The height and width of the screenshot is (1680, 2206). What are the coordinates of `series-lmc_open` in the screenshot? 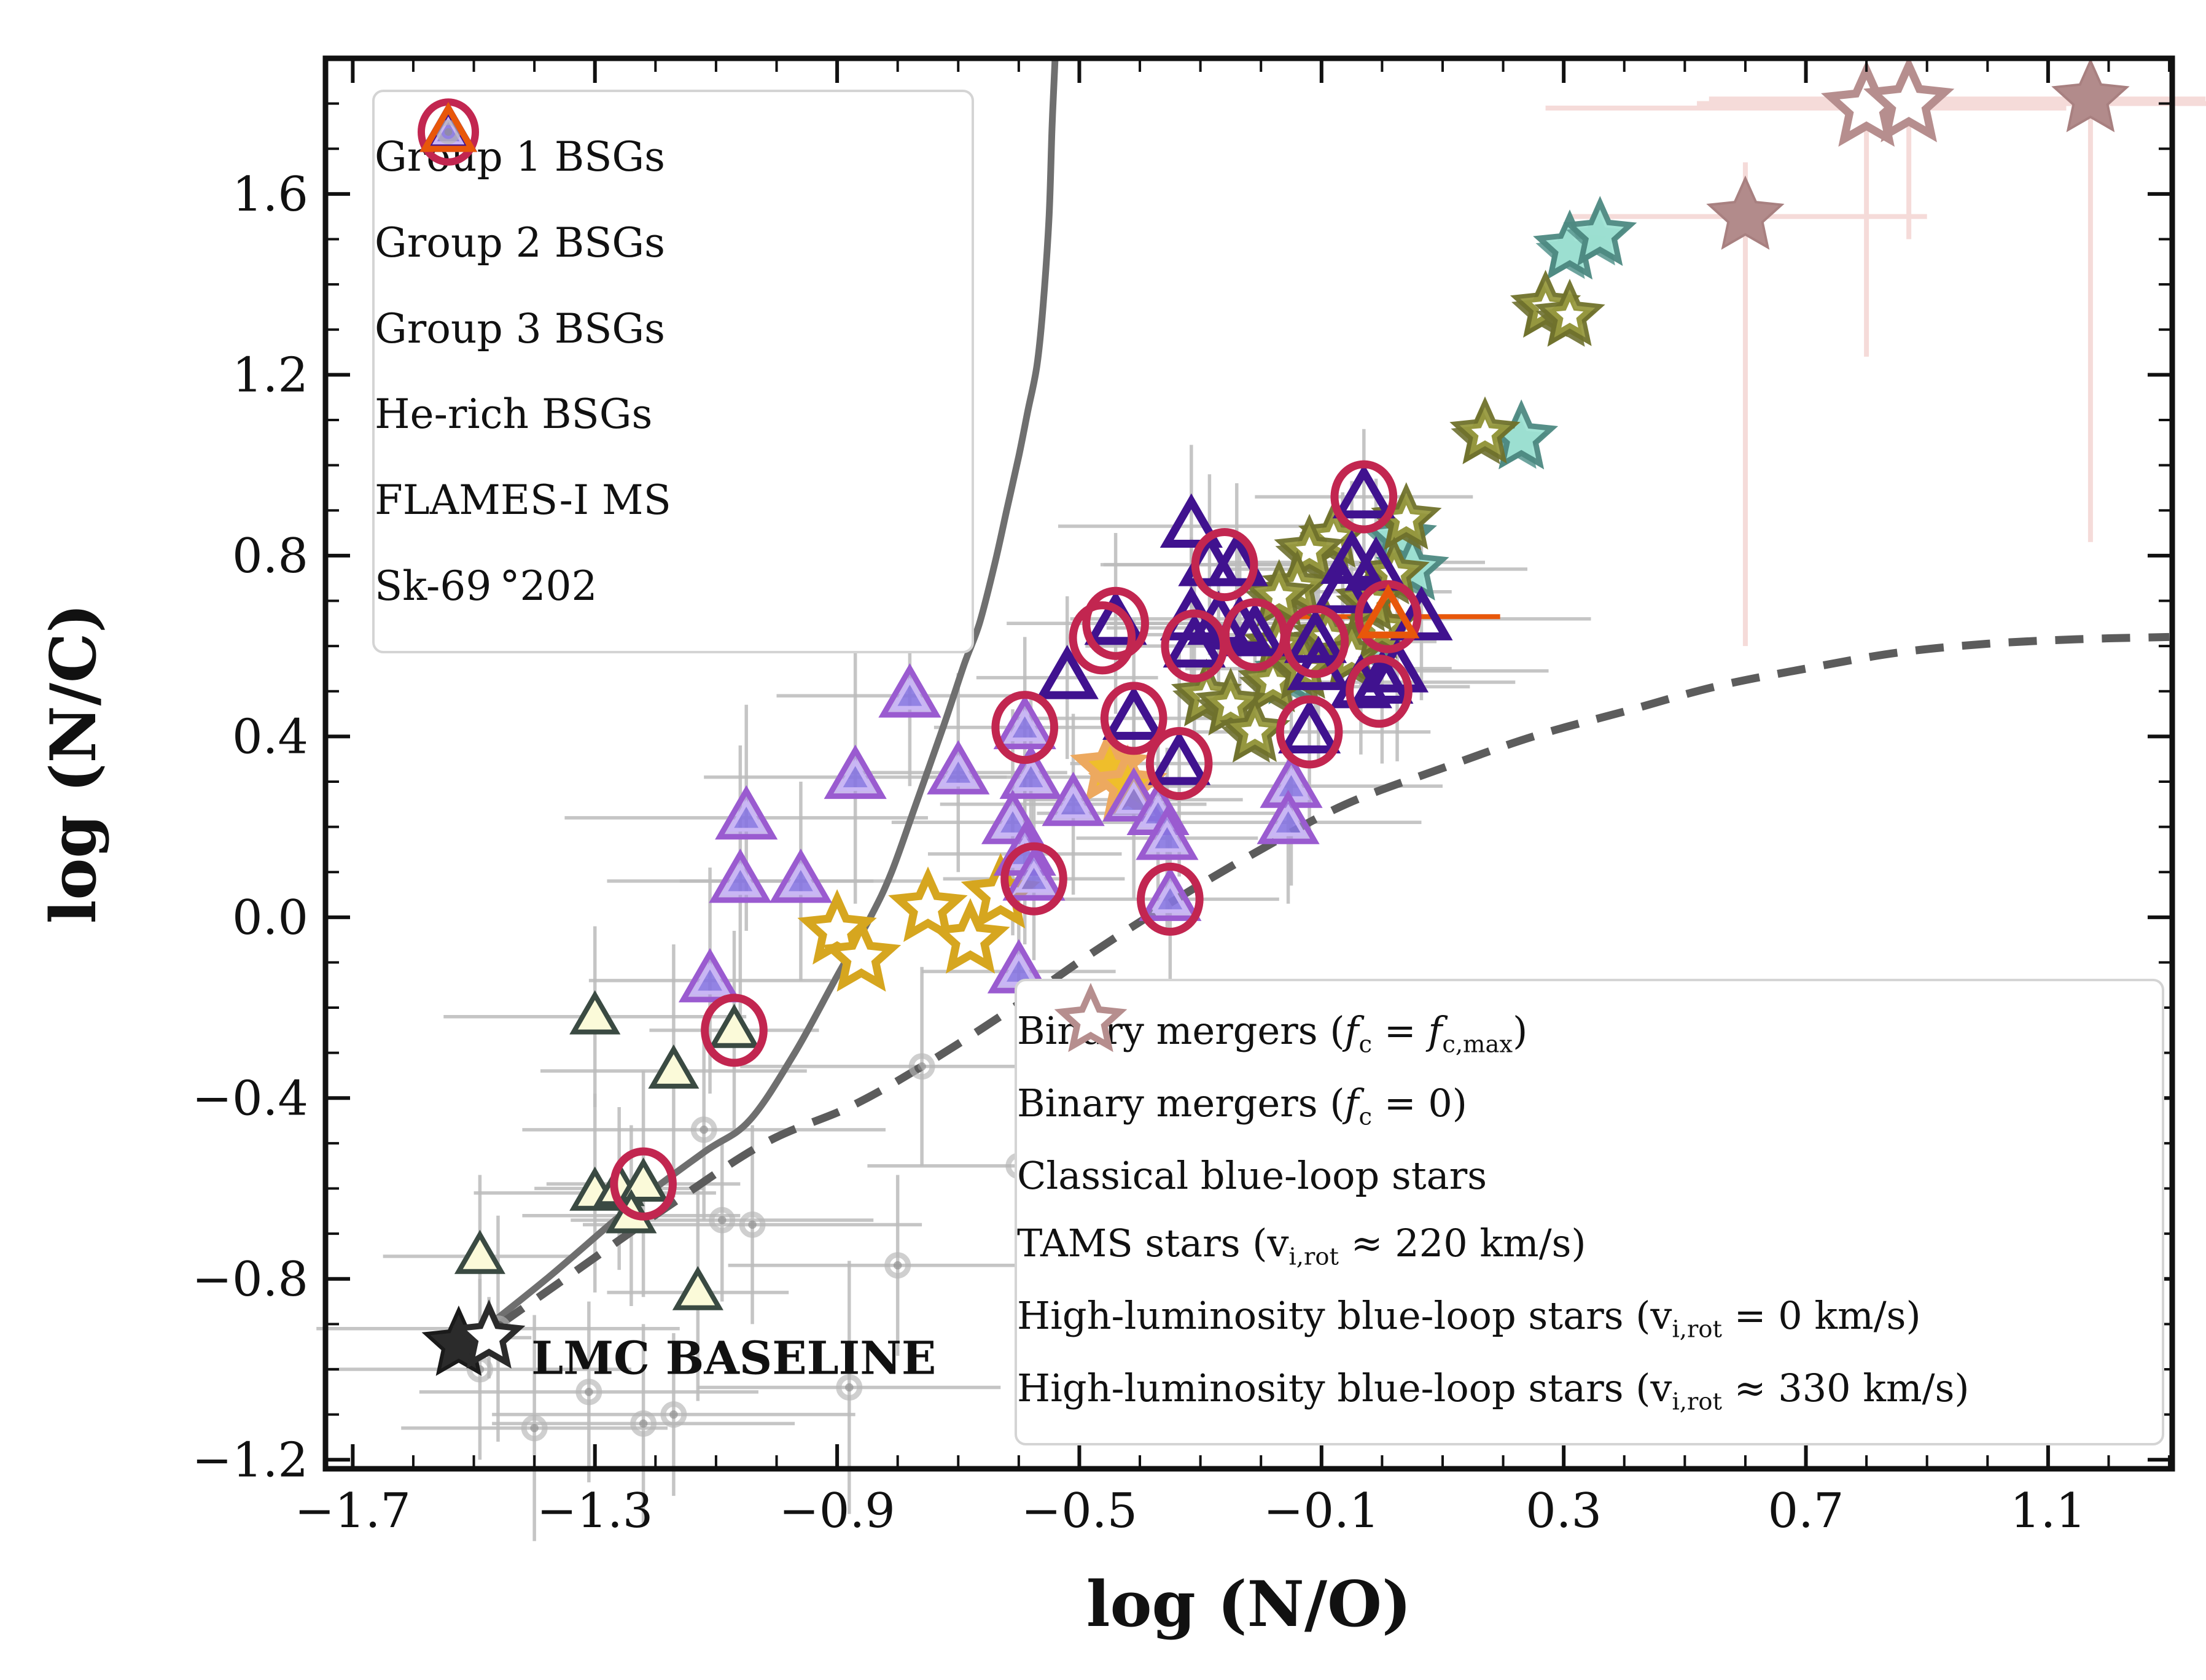 It's located at (489, 1334).